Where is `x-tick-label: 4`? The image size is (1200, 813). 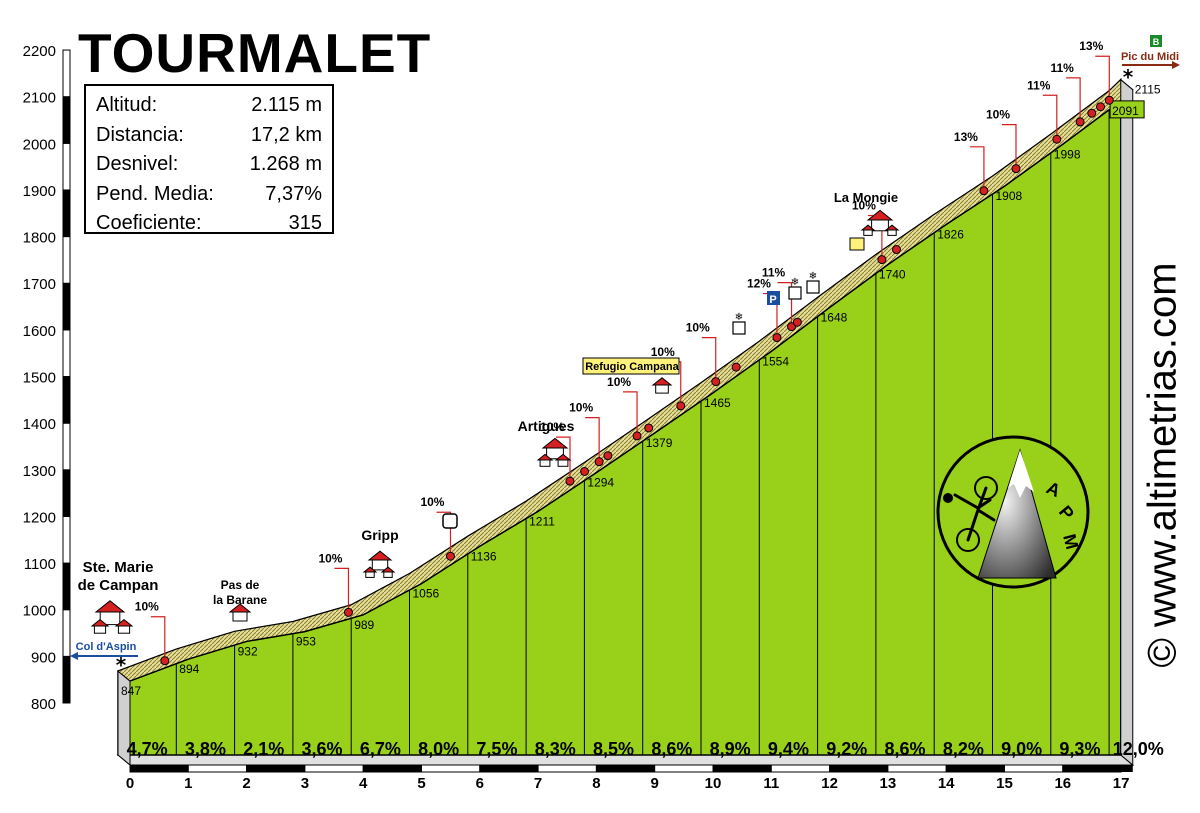 x-tick-label: 4 is located at coordinates (363, 783).